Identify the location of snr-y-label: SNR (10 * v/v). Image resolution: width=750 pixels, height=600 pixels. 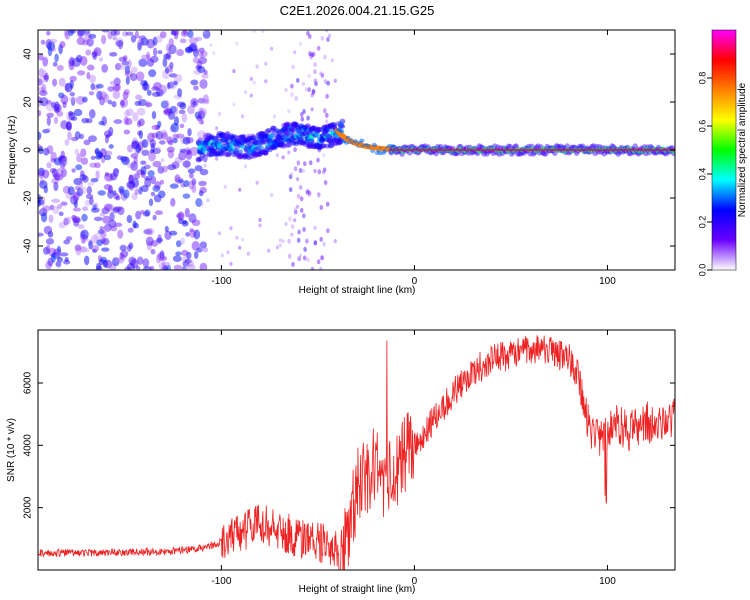
(11, 450).